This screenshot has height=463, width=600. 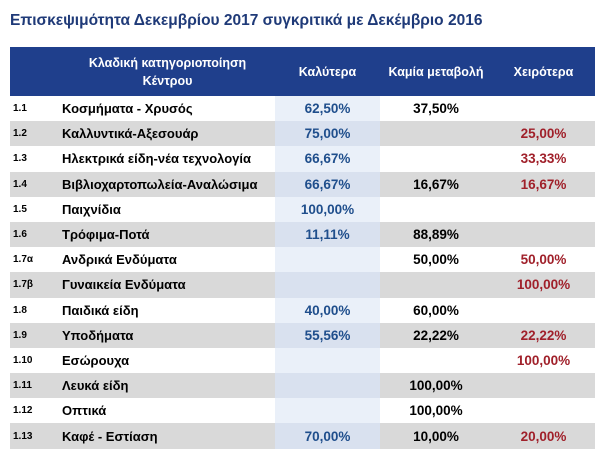 What do you see at coordinates (327, 234) in the screenshot?
I see `cell-better: 11,11%` at bounding box center [327, 234].